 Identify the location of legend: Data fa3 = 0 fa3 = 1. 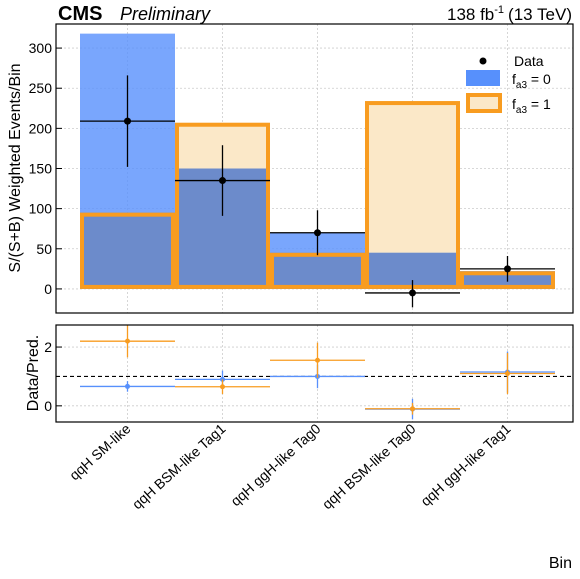
(508, 84).